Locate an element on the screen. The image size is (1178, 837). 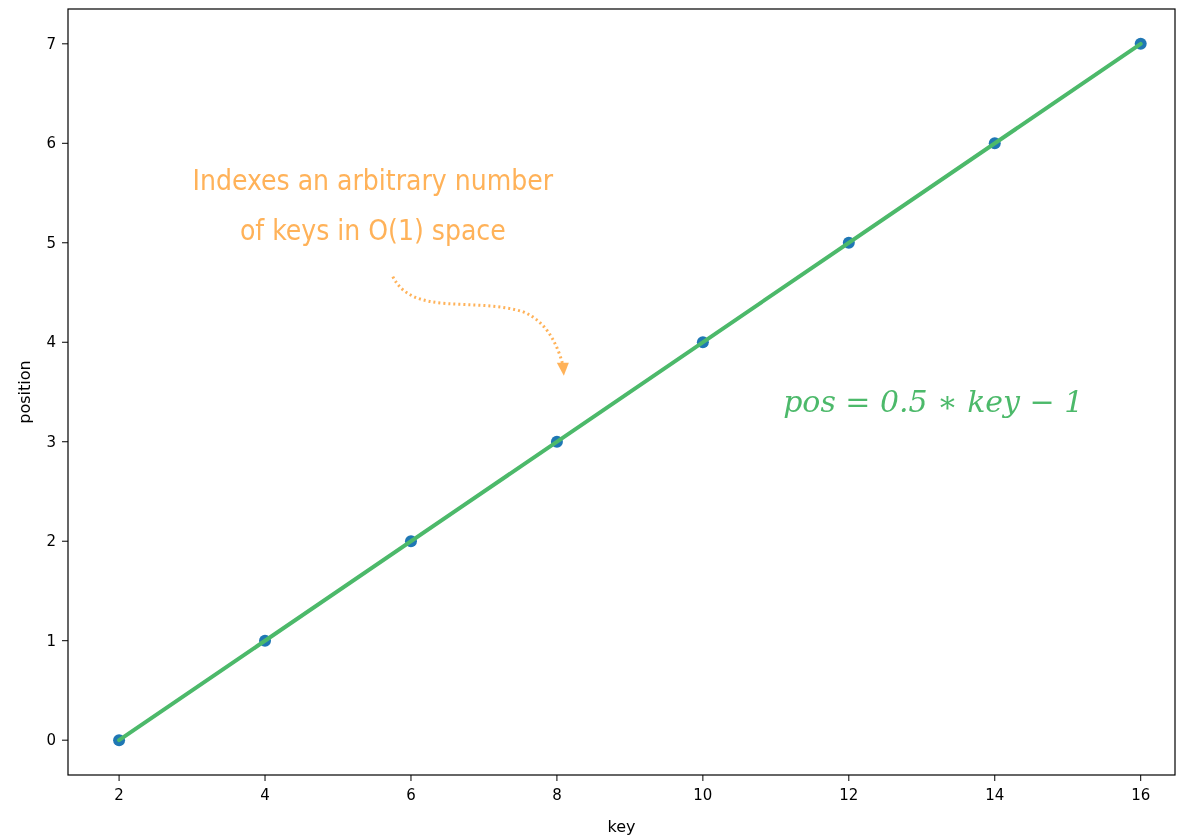
y-tick-label: 3 is located at coordinates (51, 441).